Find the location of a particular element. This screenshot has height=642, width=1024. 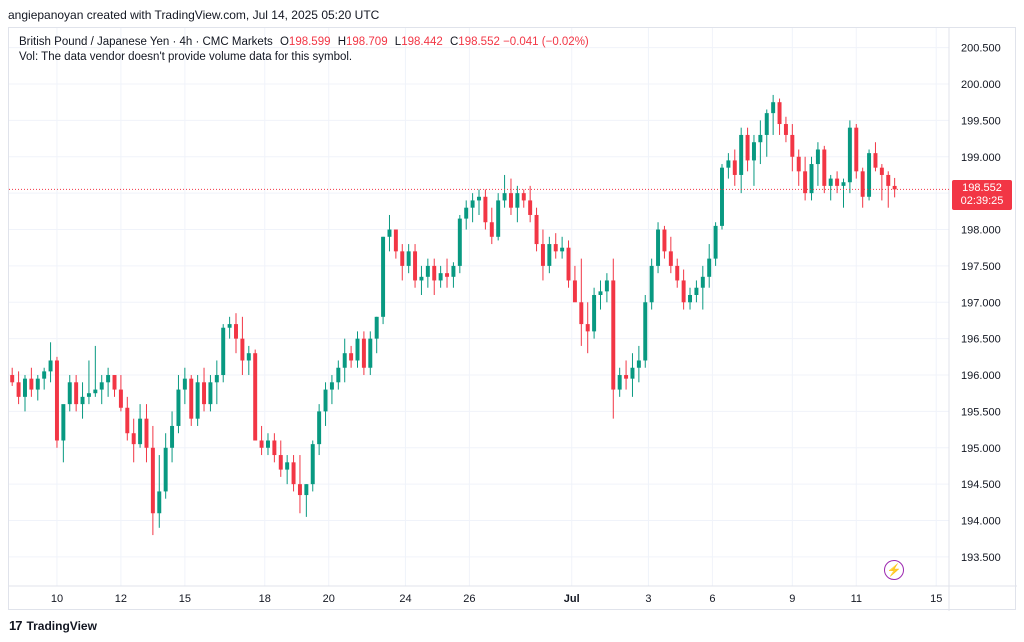

x-tick-label: 3 is located at coordinates (648, 599).